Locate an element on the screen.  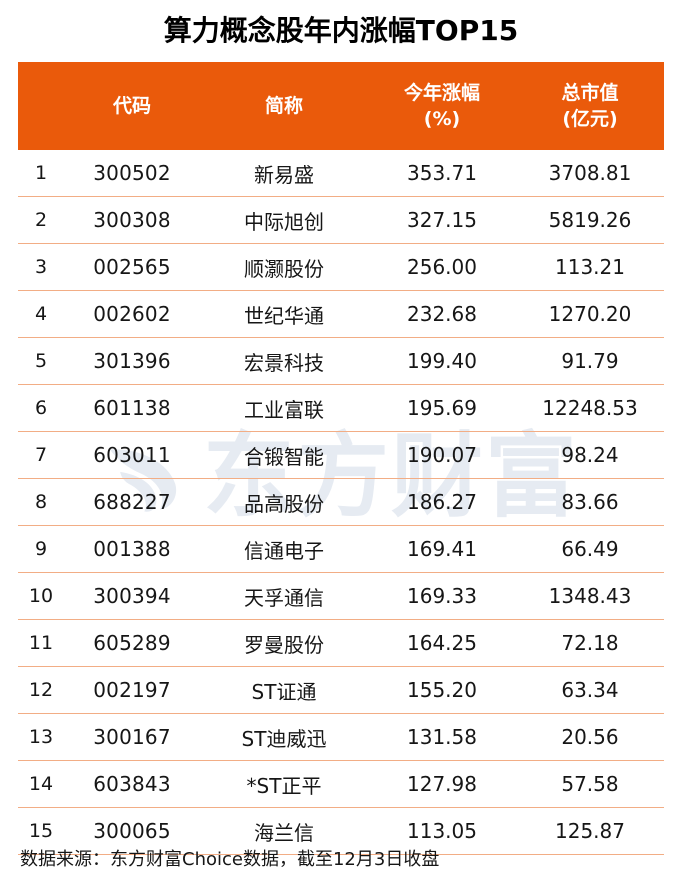
column-header-change-label: 今年涨幅 is located at coordinates (441, 93).